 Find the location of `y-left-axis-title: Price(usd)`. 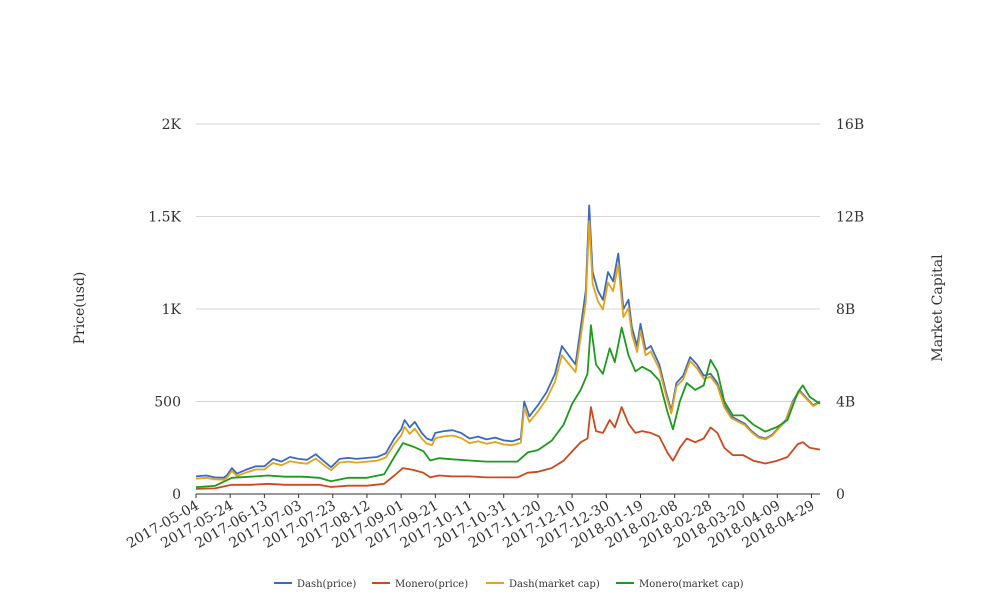

y-left-axis-title: Price(usd) is located at coordinates (80, 308).